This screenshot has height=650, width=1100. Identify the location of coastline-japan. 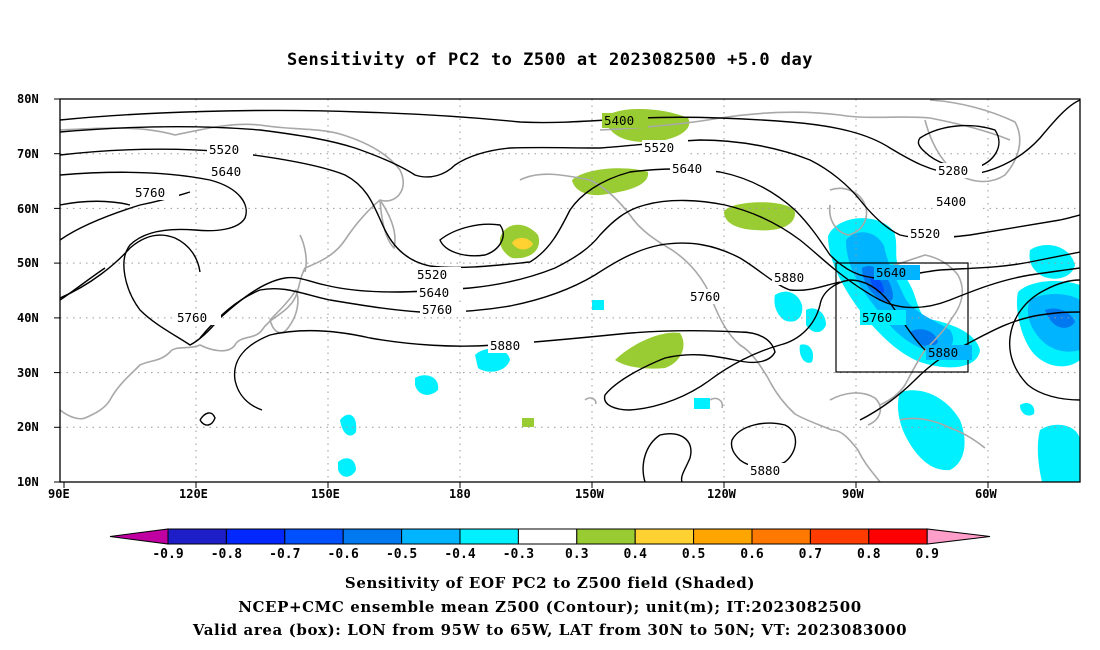
(284, 311).